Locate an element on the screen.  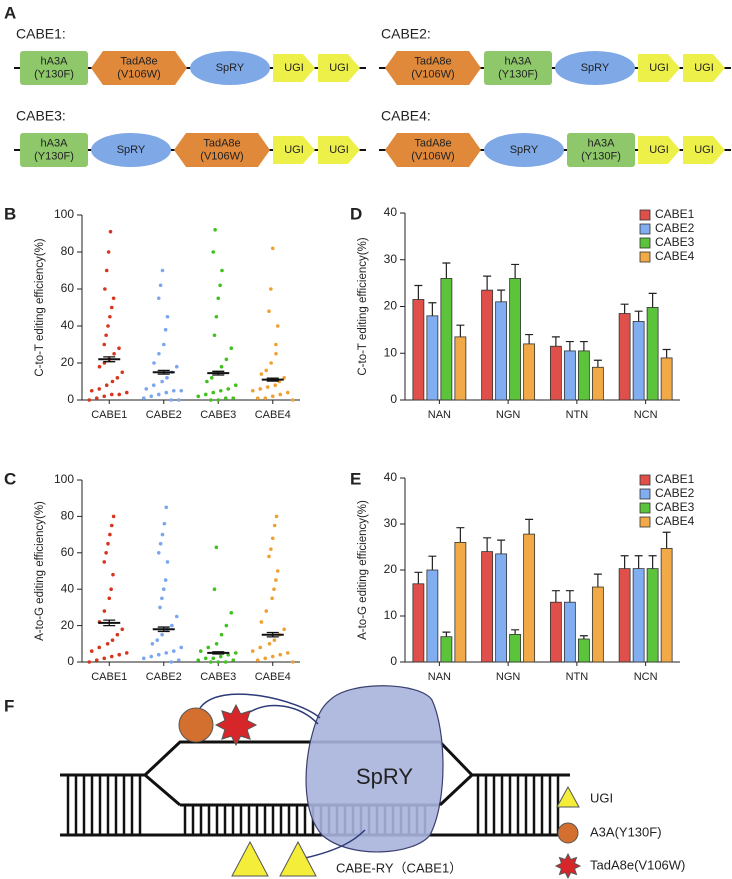
part-label: SpRY is located at coordinates (524, 150).